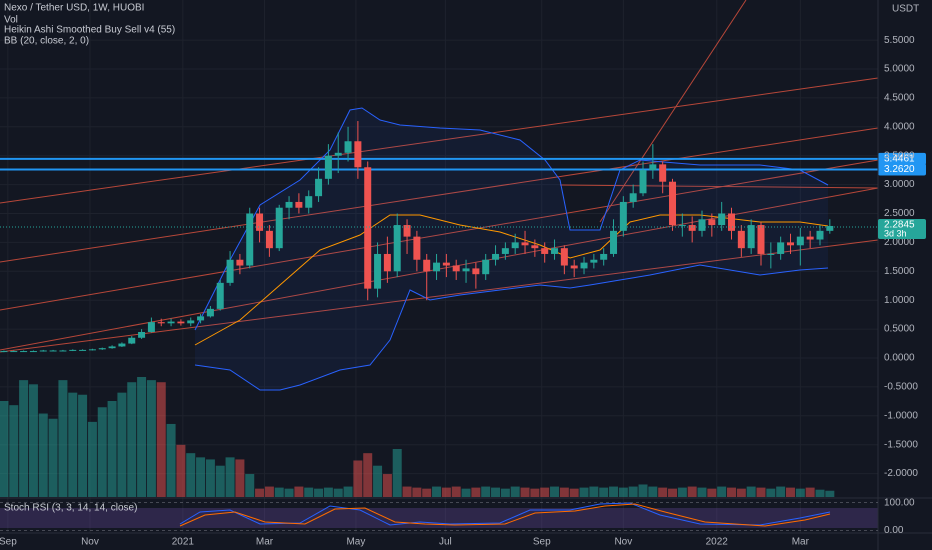 Image resolution: width=932 pixels, height=550 pixels. What do you see at coordinates (899, 69) in the screenshot?
I see `y-tick-label: 5.0000` at bounding box center [899, 69].